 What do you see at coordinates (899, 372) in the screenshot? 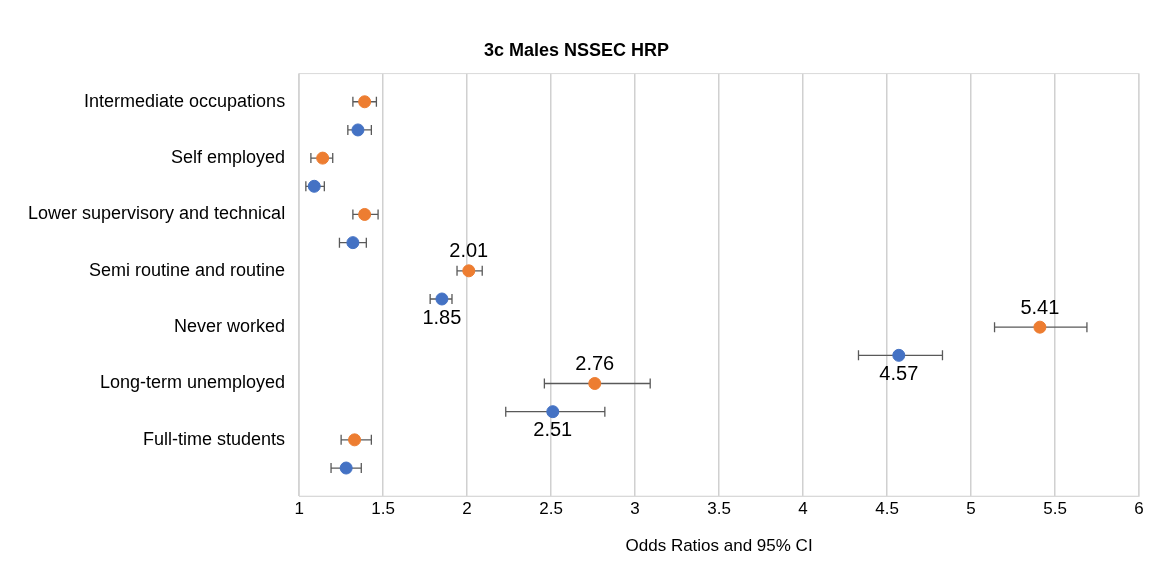
I see `data-label: 4.57` at bounding box center [899, 372].